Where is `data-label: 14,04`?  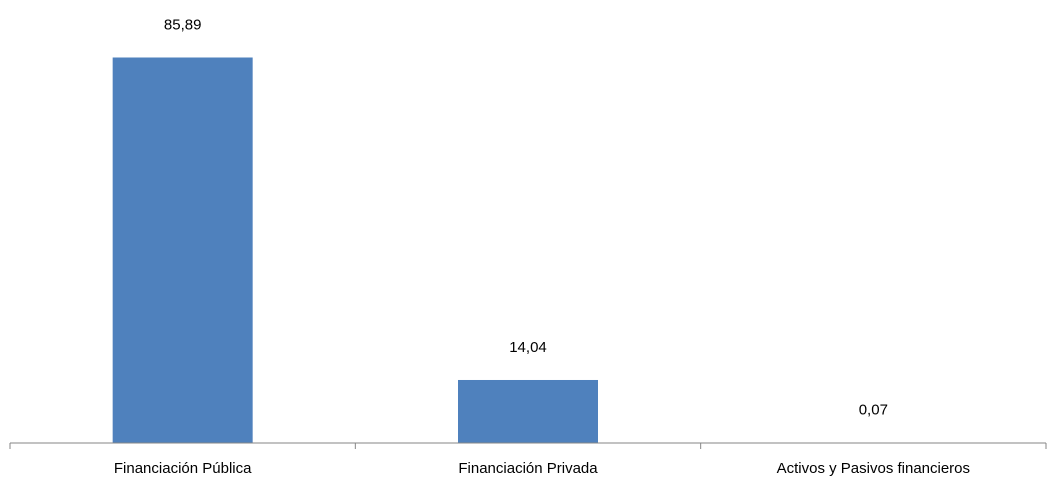 data-label: 14,04 is located at coordinates (528, 347).